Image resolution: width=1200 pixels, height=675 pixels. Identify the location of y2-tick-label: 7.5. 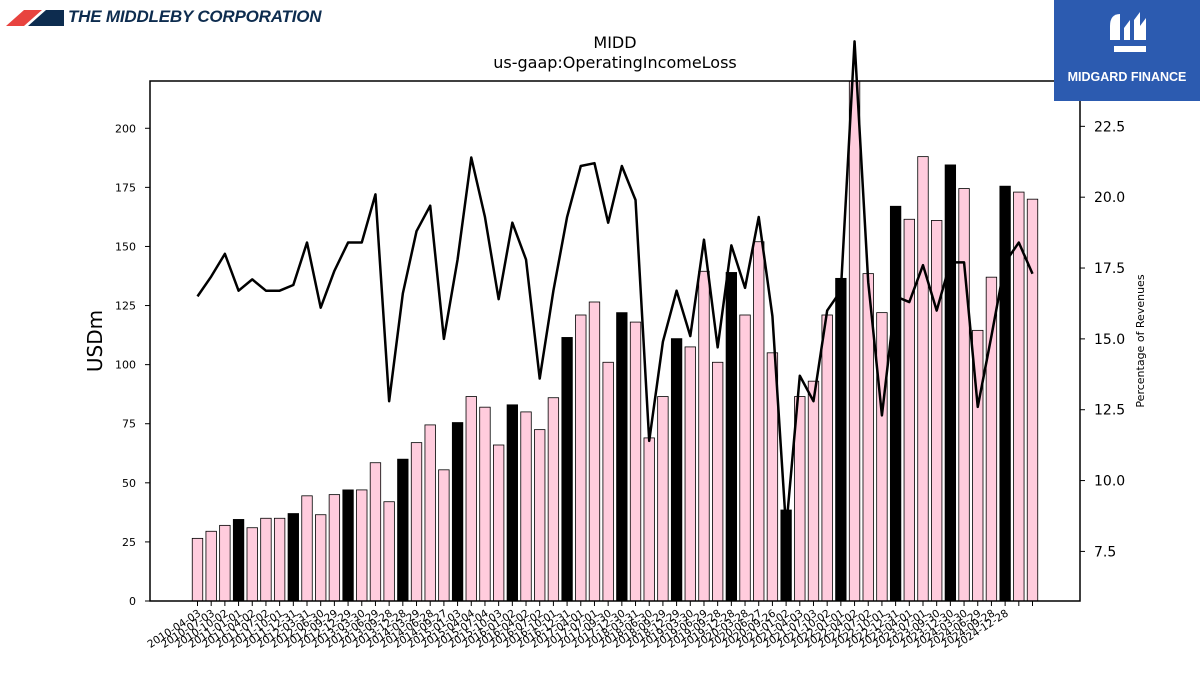
(1105, 552).